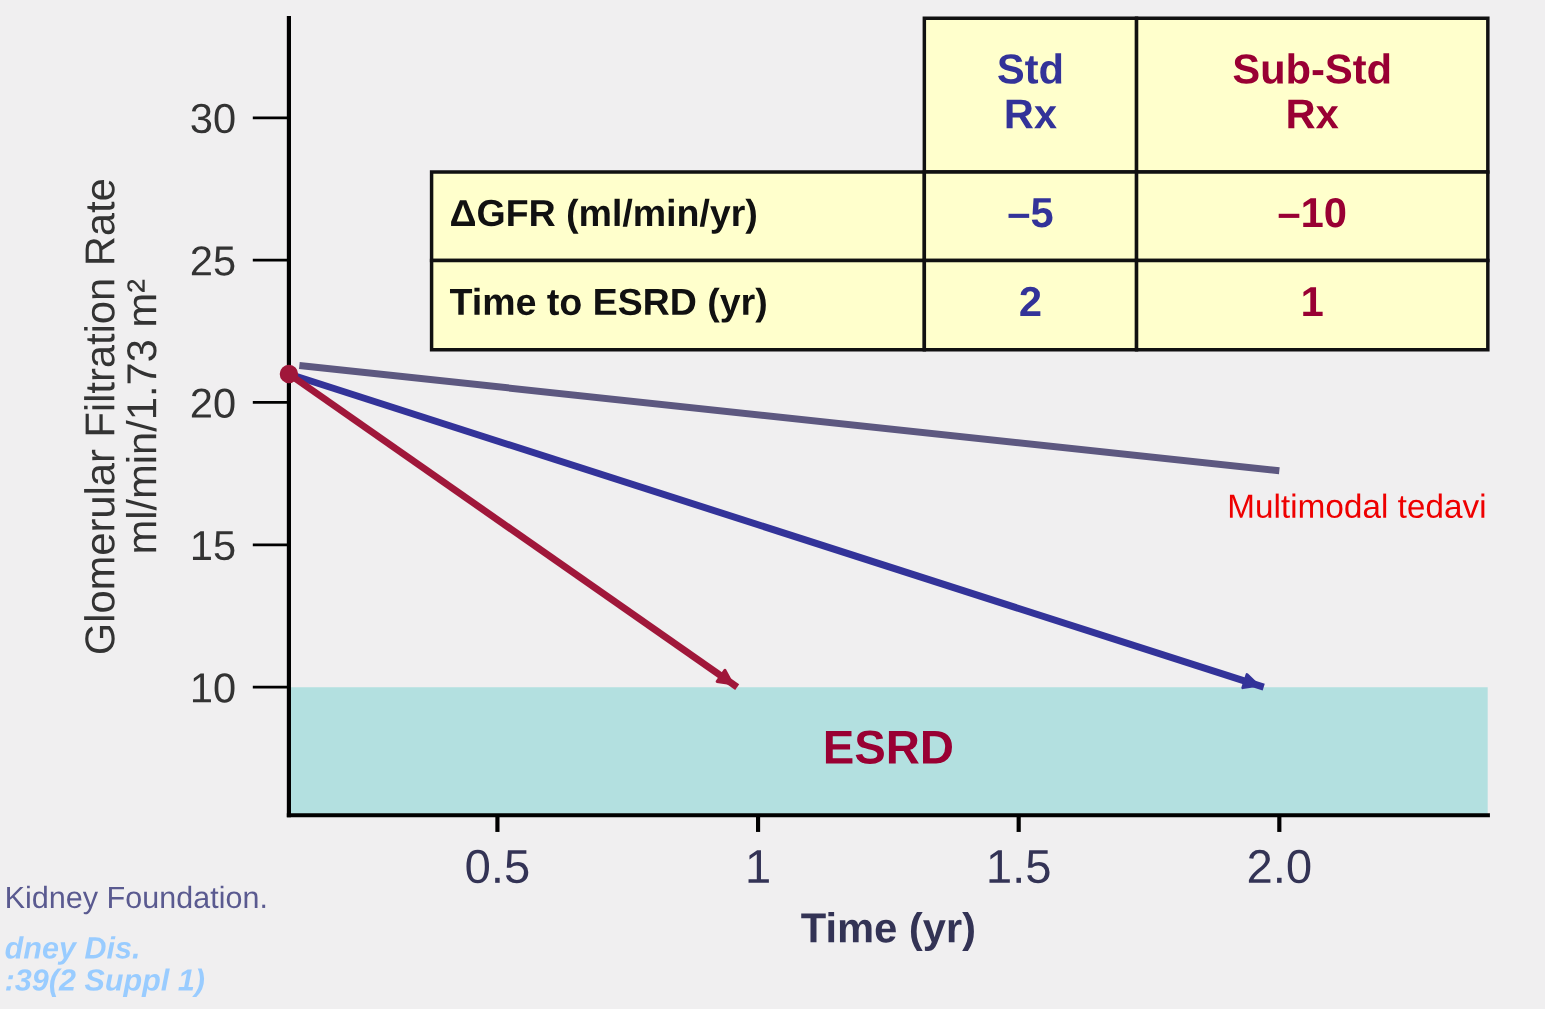 The height and width of the screenshot is (1009, 1545). What do you see at coordinates (603, 216) in the screenshot?
I see `annotation: ΔGFR (ml/min/yr)` at bounding box center [603, 216].